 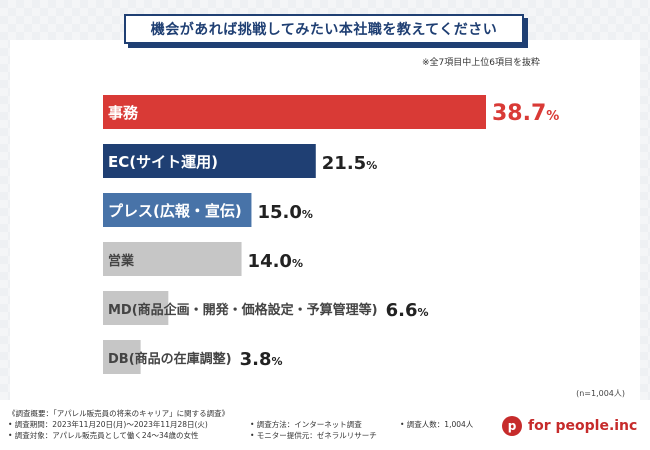 What do you see at coordinates (481, 63) in the screenshot?
I see `chart-note: ※全7項目中上位6項目を抜粋` at bounding box center [481, 63].